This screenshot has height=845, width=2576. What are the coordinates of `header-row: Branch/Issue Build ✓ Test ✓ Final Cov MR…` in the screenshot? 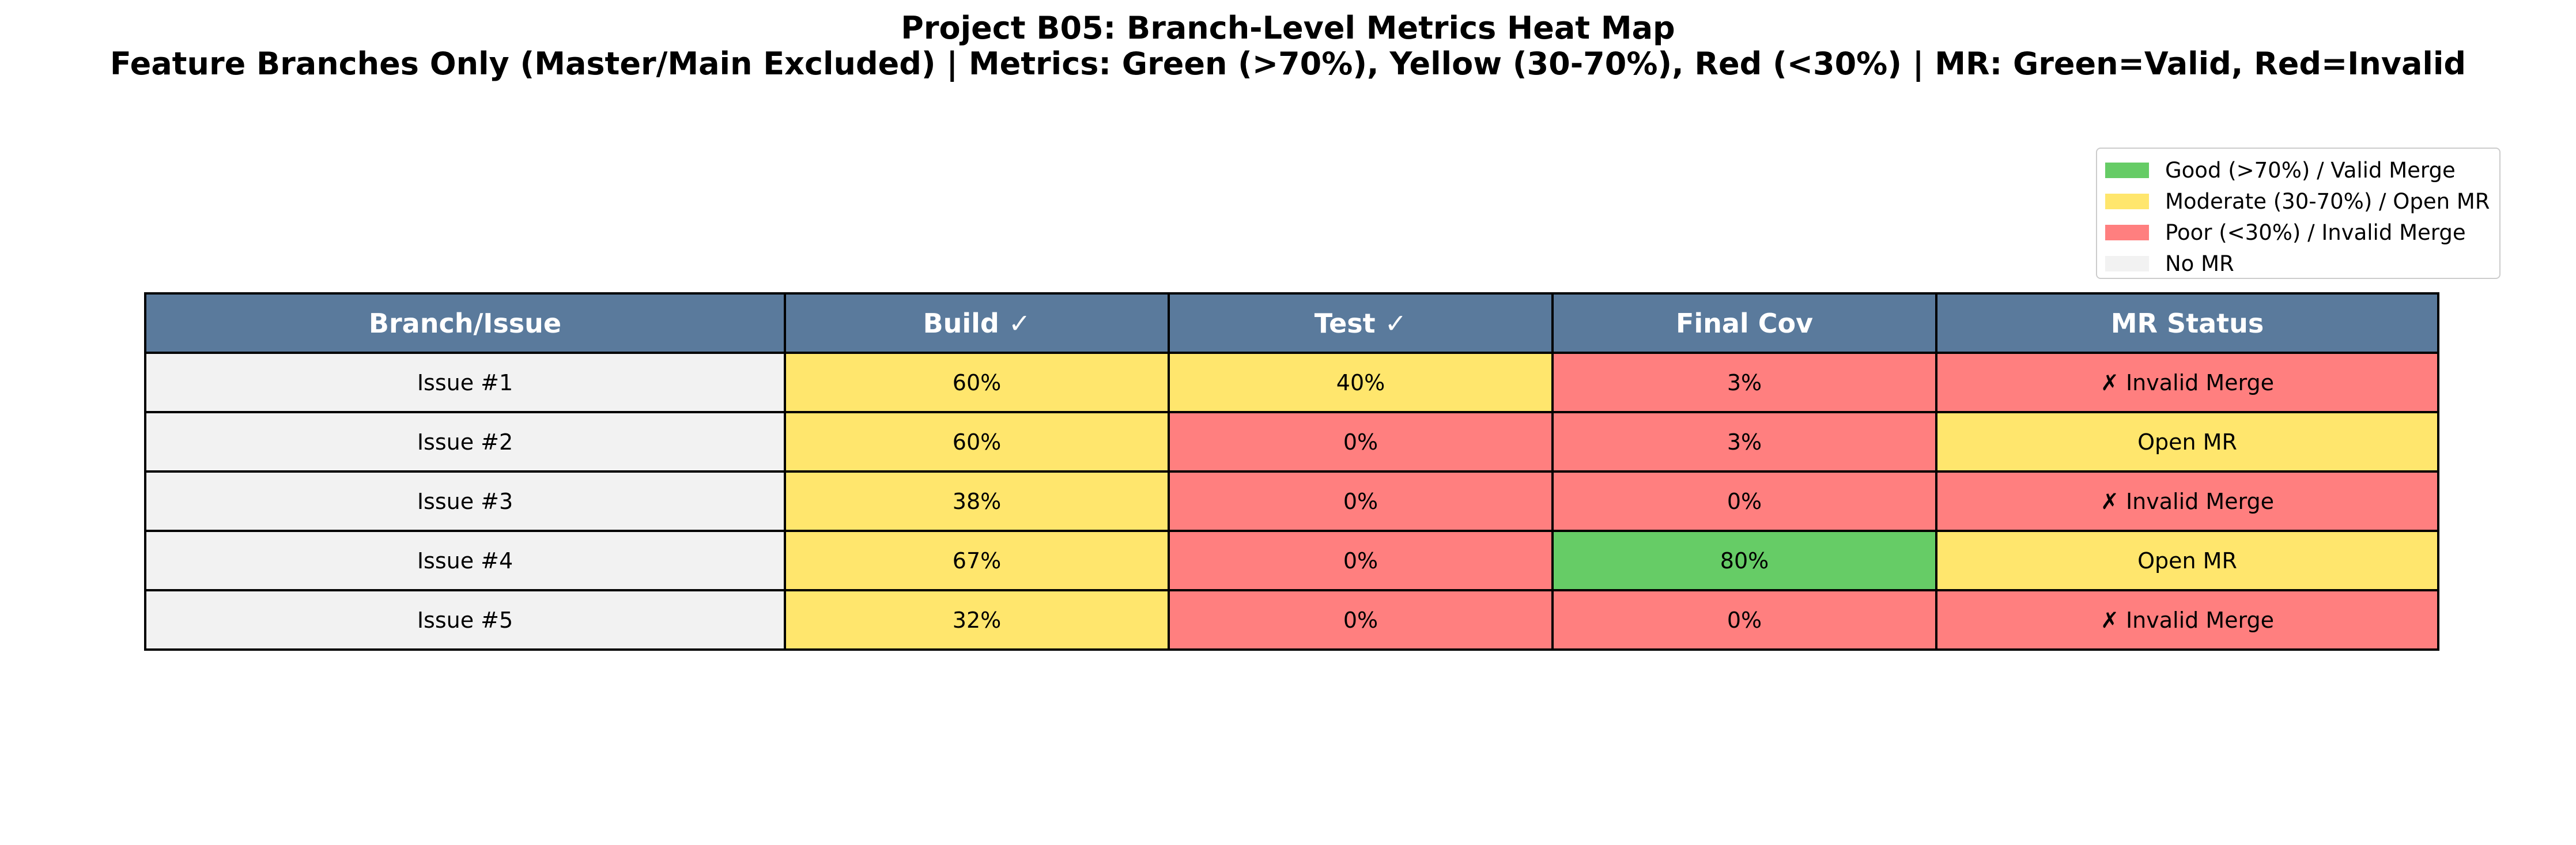 It's located at (1291, 323).